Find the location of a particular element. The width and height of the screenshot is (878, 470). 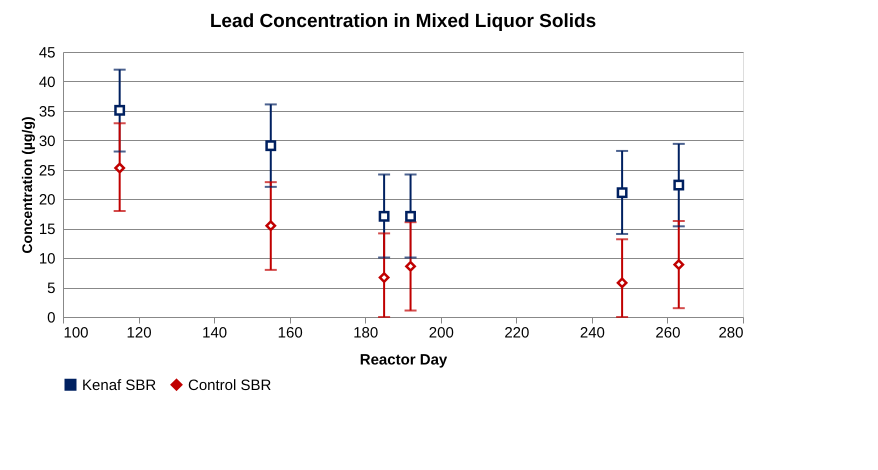

x-tick-label: 160 is located at coordinates (290, 333).